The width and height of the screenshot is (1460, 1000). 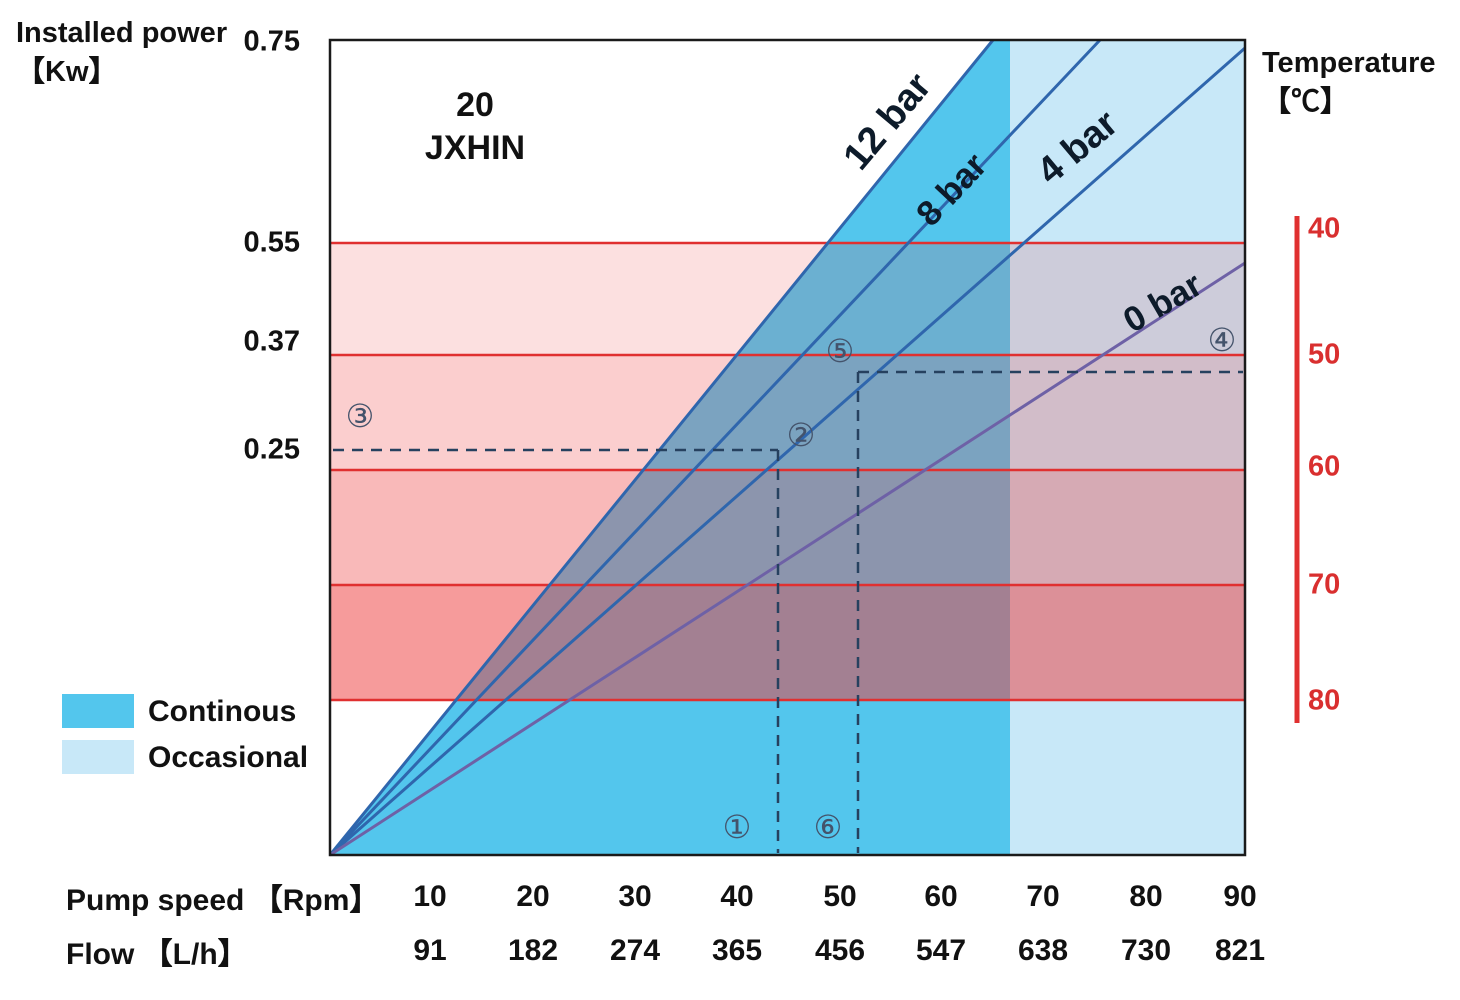 I want to click on temp-tick-80: 80, so click(x=1324, y=700).